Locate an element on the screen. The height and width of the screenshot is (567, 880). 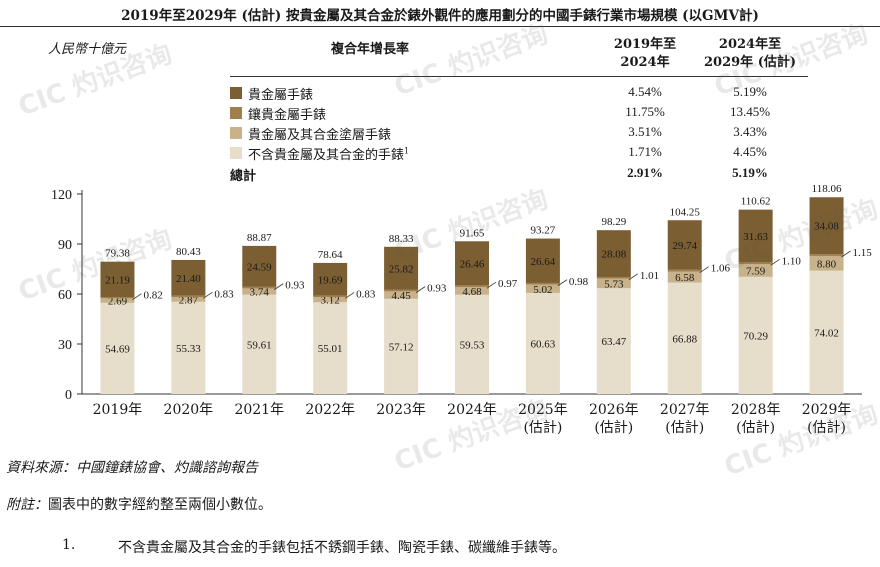
data-label: 34.08 is located at coordinates (826, 227).